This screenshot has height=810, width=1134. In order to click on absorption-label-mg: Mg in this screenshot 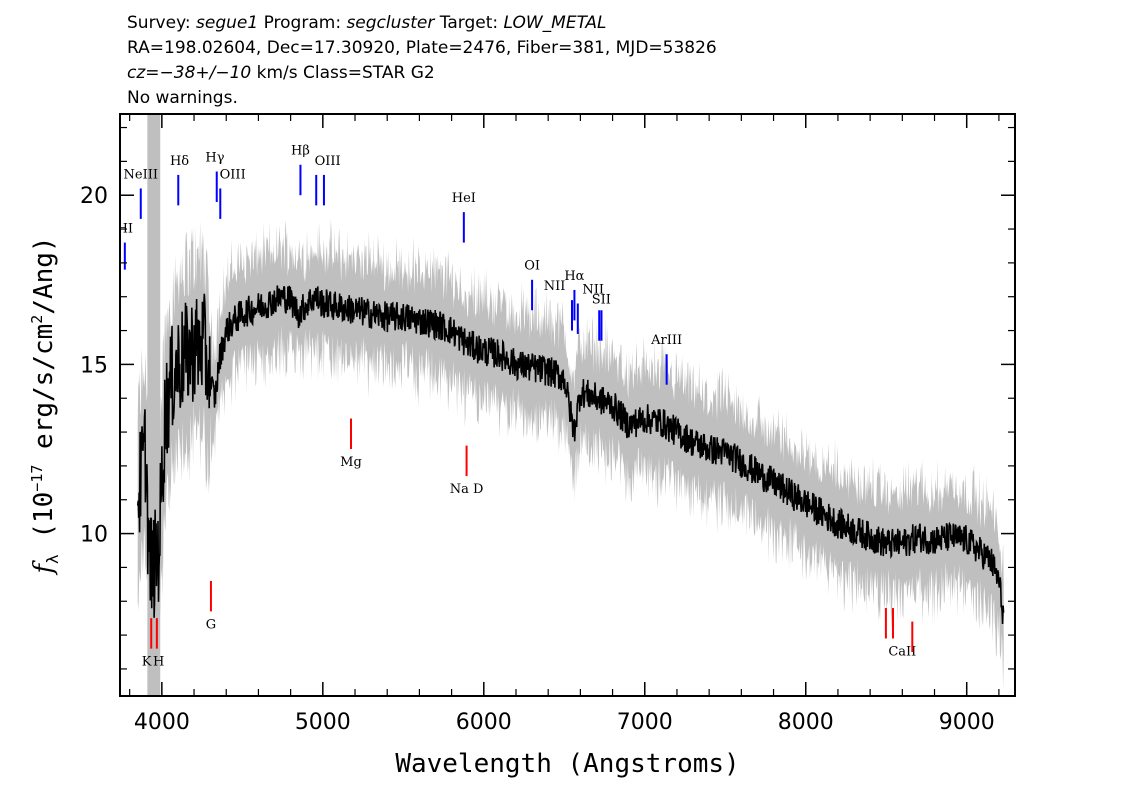, I will do `click(351, 462)`.